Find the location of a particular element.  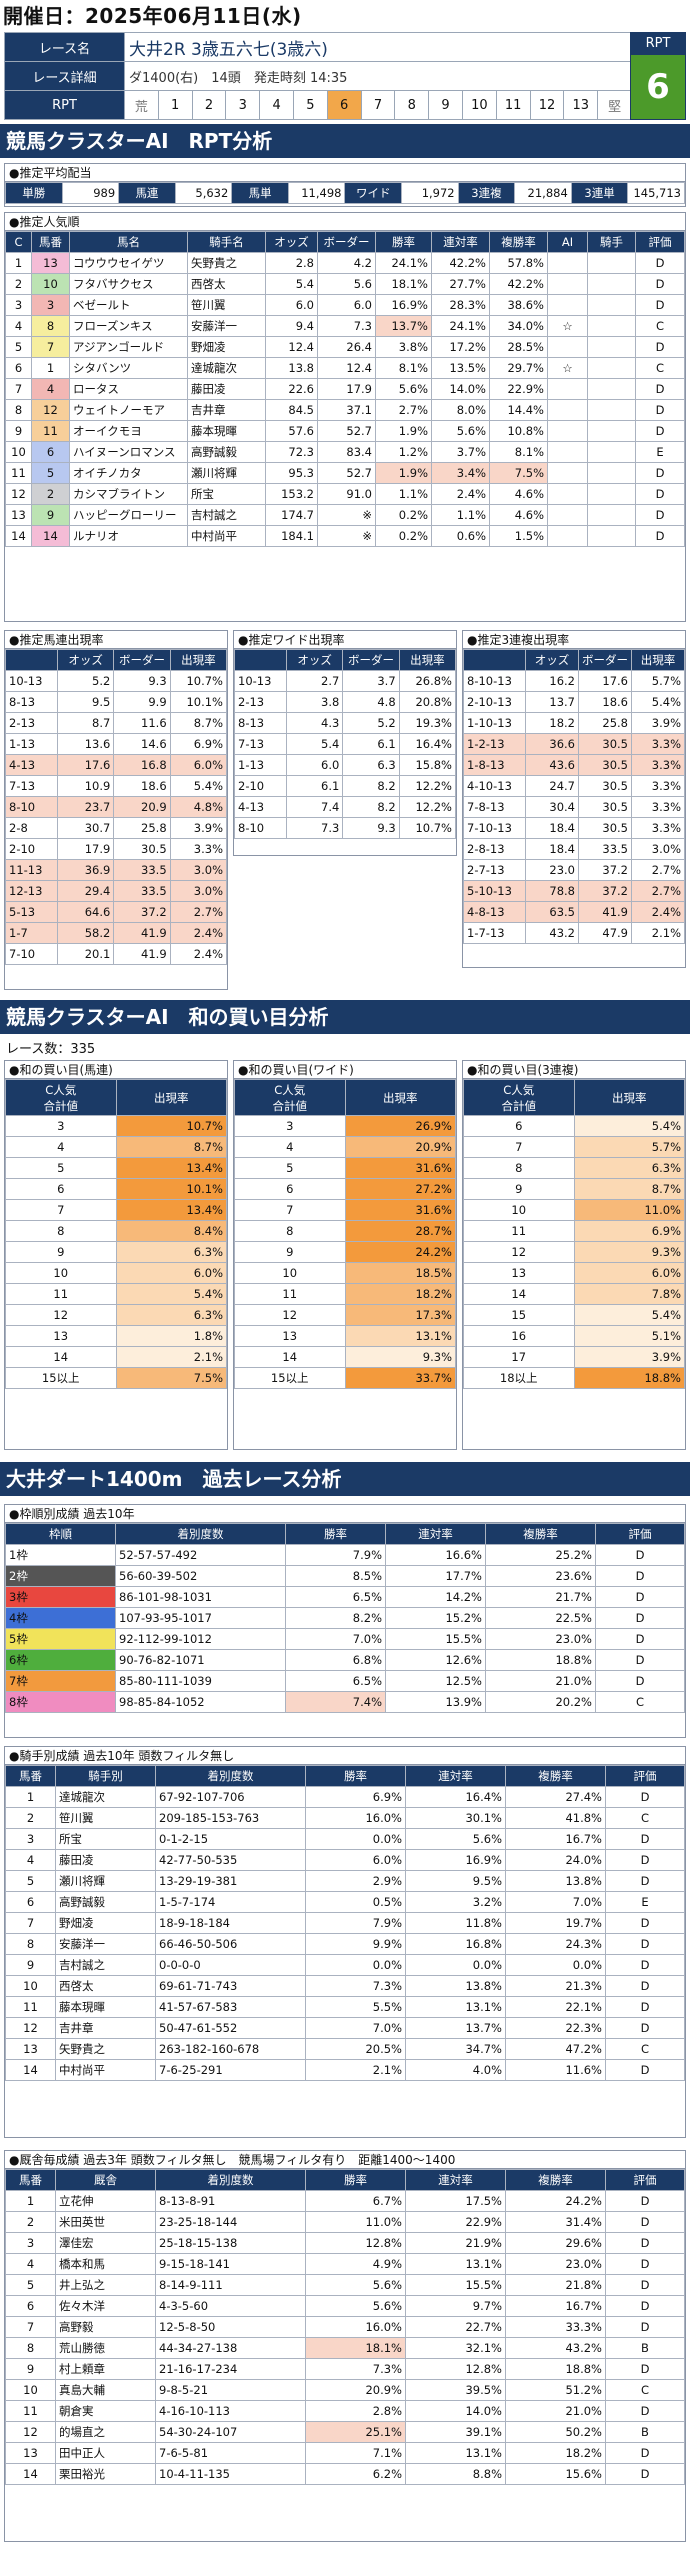

pop-cell: 10 is located at coordinates (18, 452).